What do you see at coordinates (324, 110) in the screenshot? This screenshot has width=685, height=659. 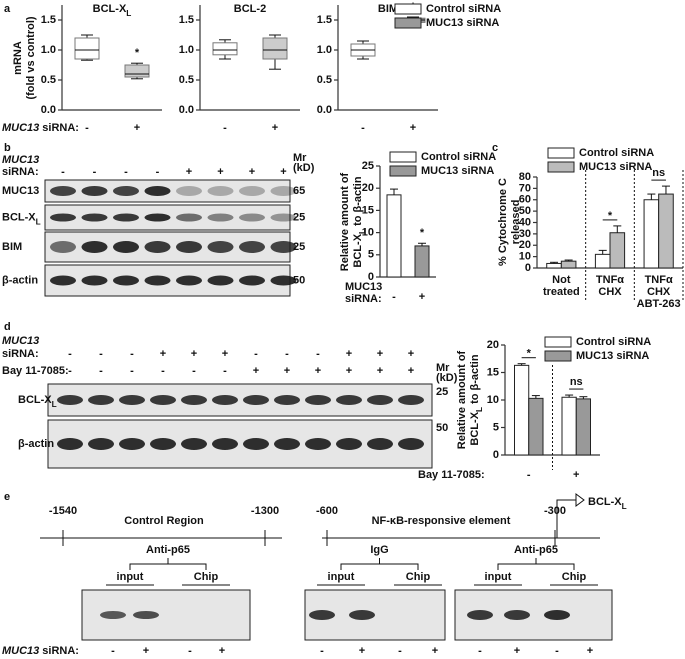 I see `y-tick-label: 0.0` at bounding box center [324, 110].